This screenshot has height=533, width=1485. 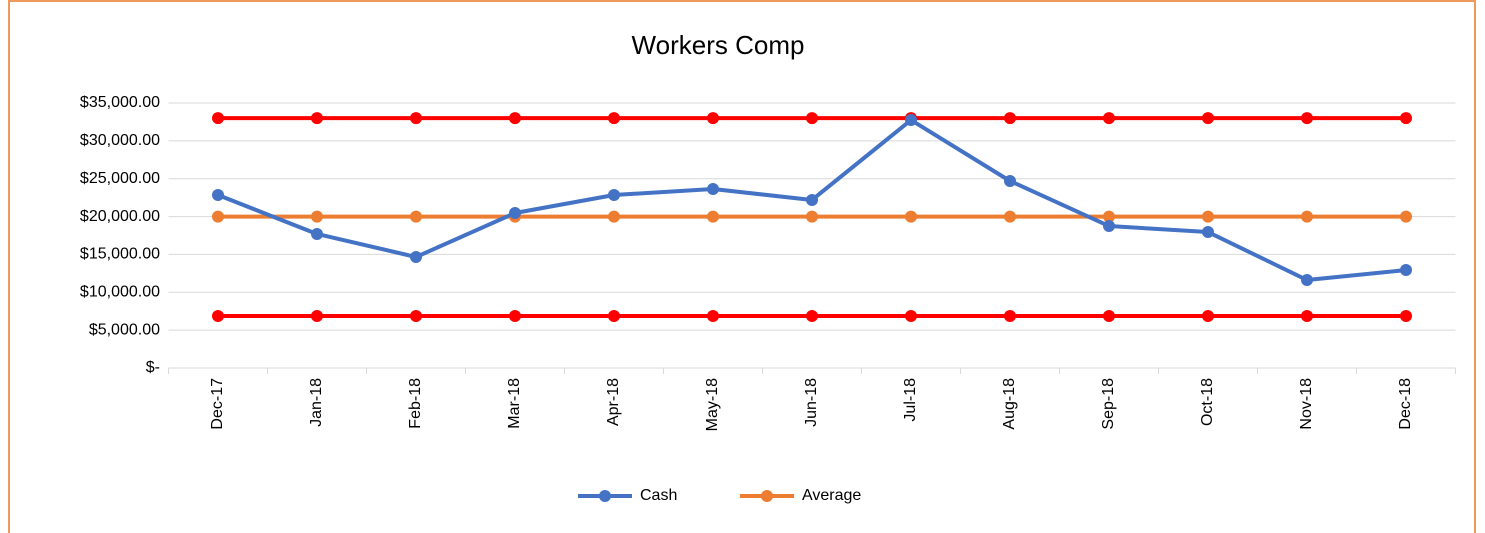 What do you see at coordinates (153, 367) in the screenshot?
I see `y-tick-label: $-` at bounding box center [153, 367].